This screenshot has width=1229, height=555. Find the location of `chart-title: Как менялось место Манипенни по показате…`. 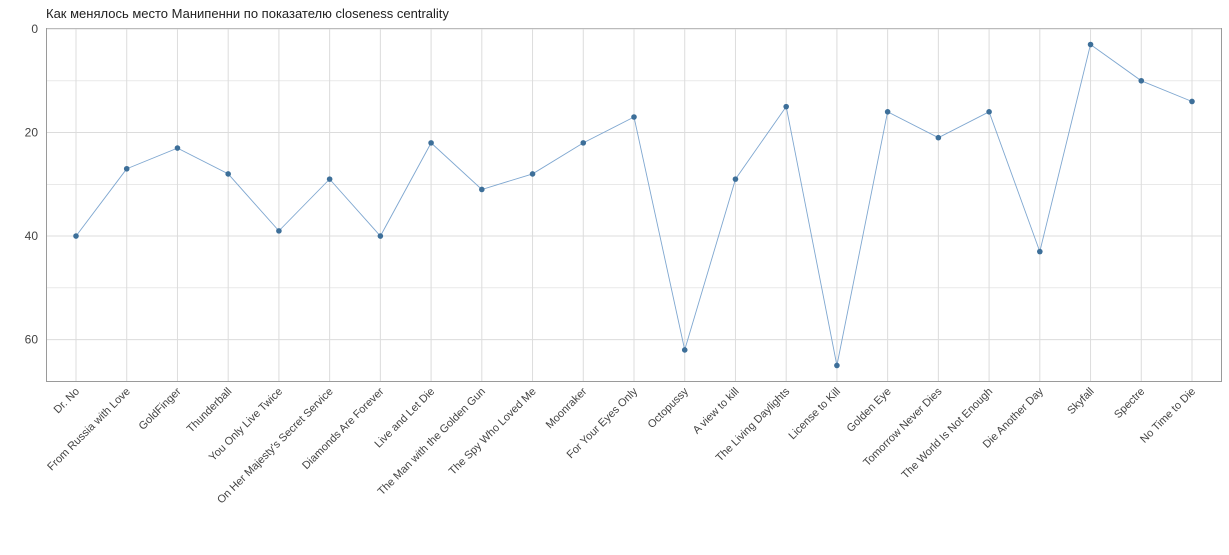

chart-title: Как менялось место Манипенни по показате… is located at coordinates (247, 13).